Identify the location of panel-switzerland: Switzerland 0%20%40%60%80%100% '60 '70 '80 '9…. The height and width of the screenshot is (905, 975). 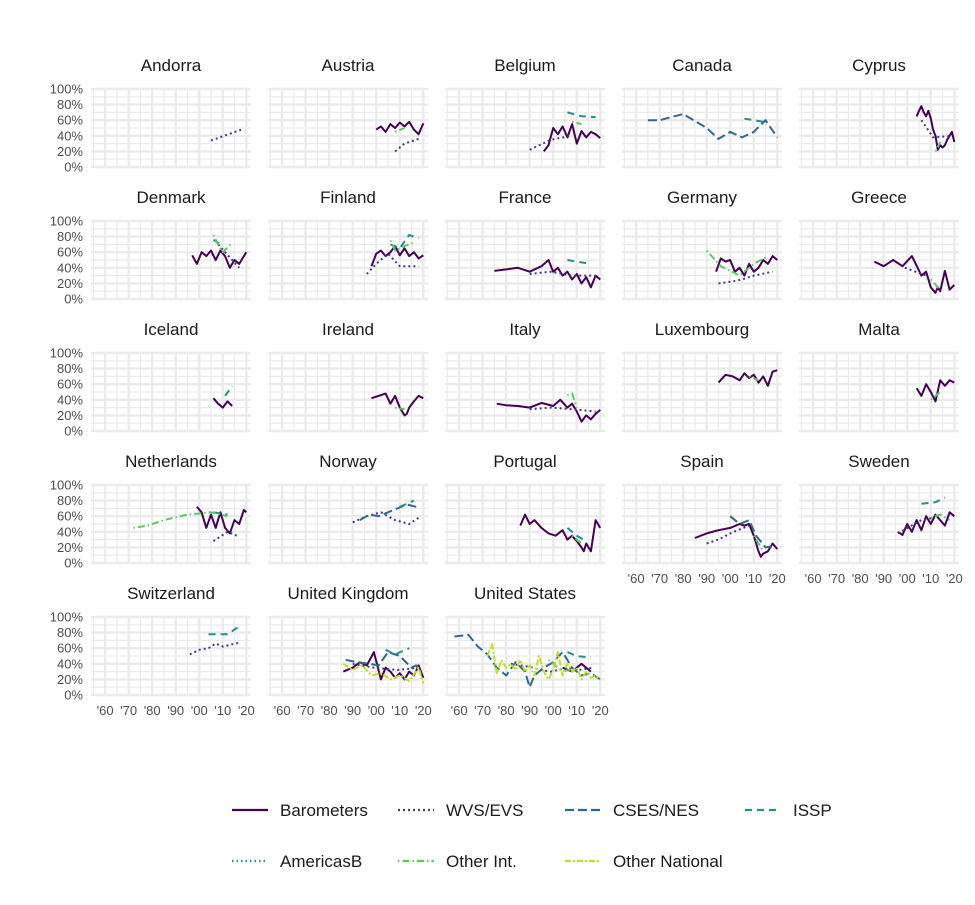
(152, 651).